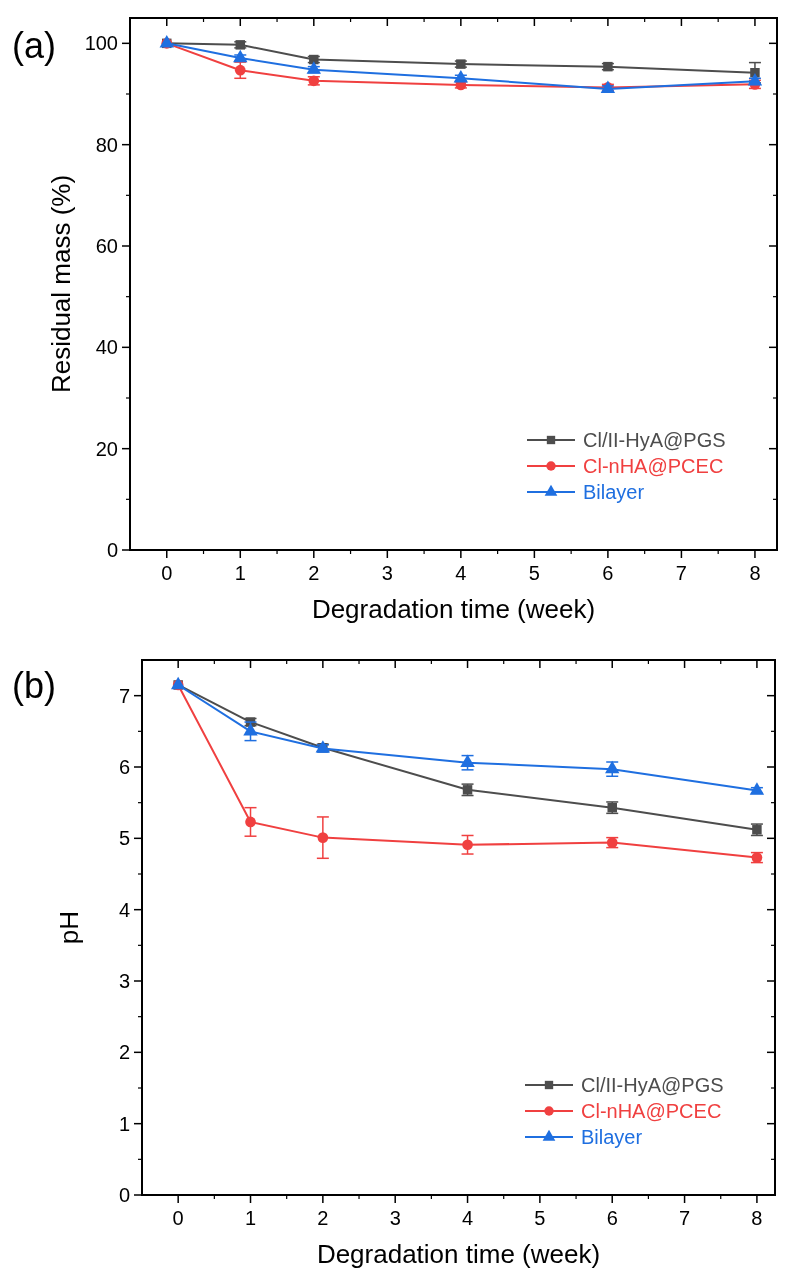 Image resolution: width=786 pixels, height=1274 pixels. I want to click on text: (a), so click(34, 45).